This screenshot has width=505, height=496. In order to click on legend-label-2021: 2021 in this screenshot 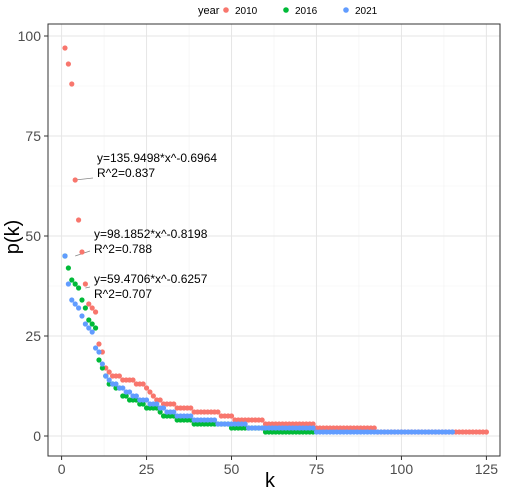, I will do `click(366, 11)`.